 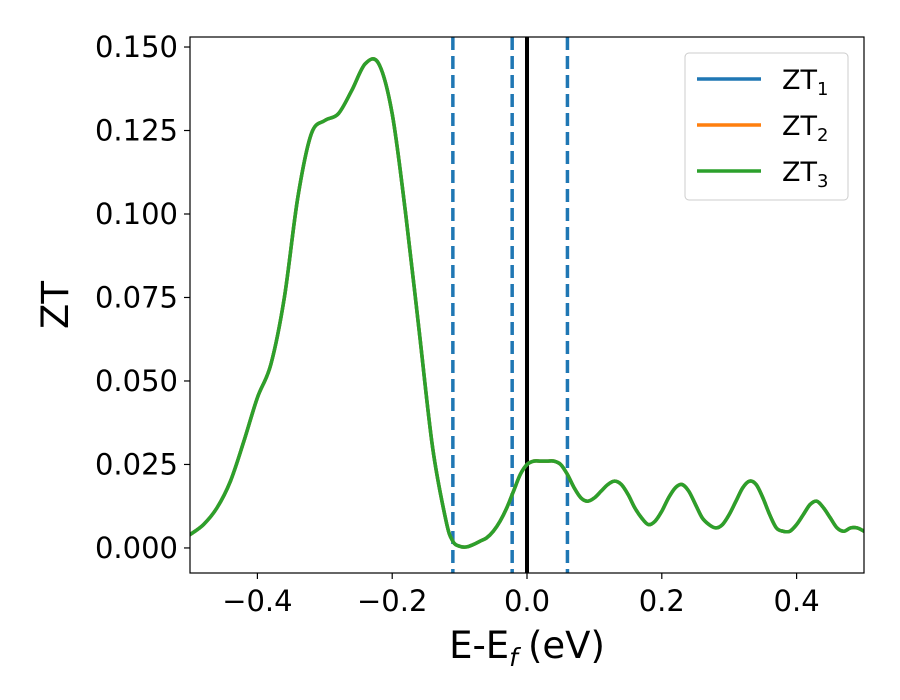 What do you see at coordinates (392, 601) in the screenshot?
I see `x-tick-label: −0.2` at bounding box center [392, 601].